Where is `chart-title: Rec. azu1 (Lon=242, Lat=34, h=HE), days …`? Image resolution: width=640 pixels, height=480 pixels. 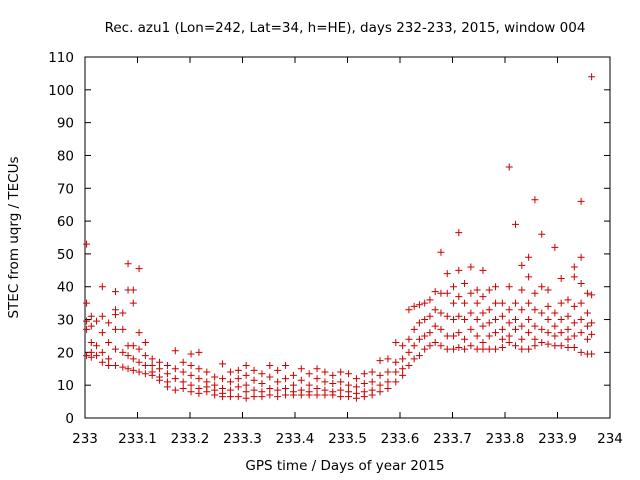 chart-title: Rec. azu1 (Lon=242, Lat=34, h=HE), days … is located at coordinates (345, 28).